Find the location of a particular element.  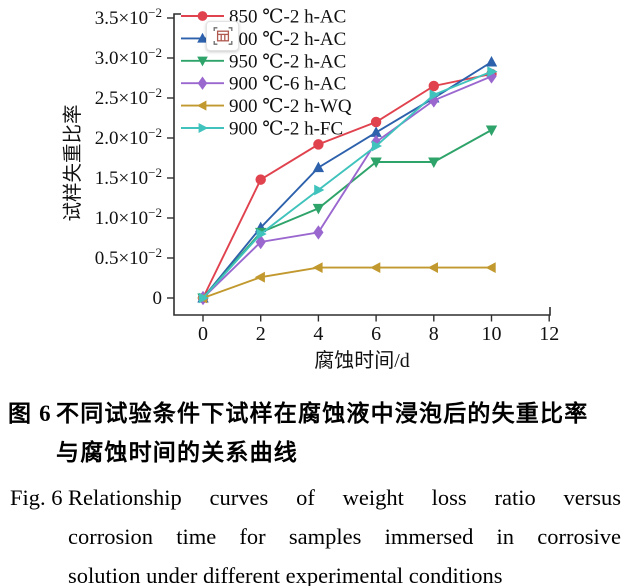

svg-text: 850 ℃-2 h-AC is located at coordinates (287, 17).